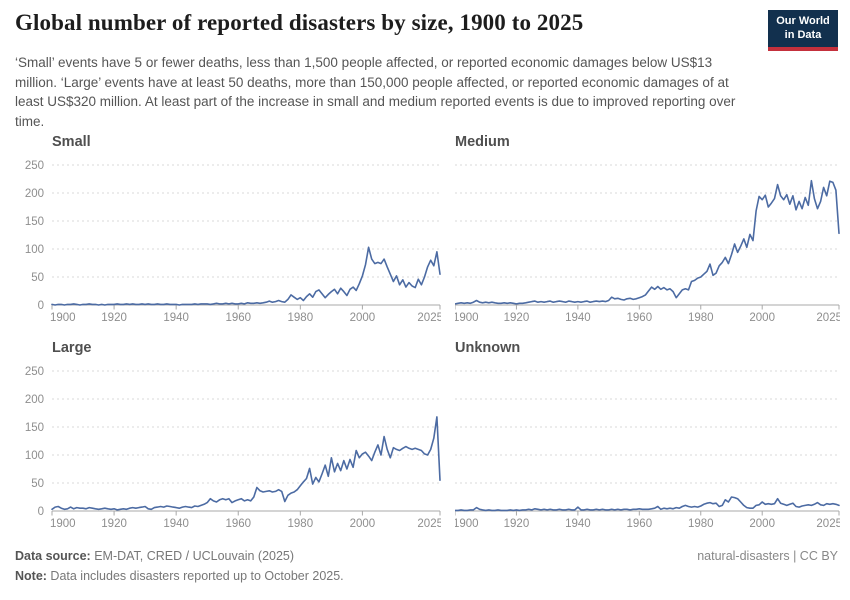  I want to click on chart-svg-unknown: 1900 1920 1940 1960 1980 2000 2025, so click(647, 450).